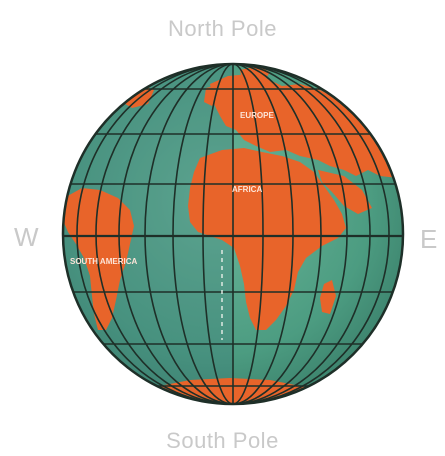 This screenshot has width=445, height=456. I want to click on madagascar, so click(328, 297).